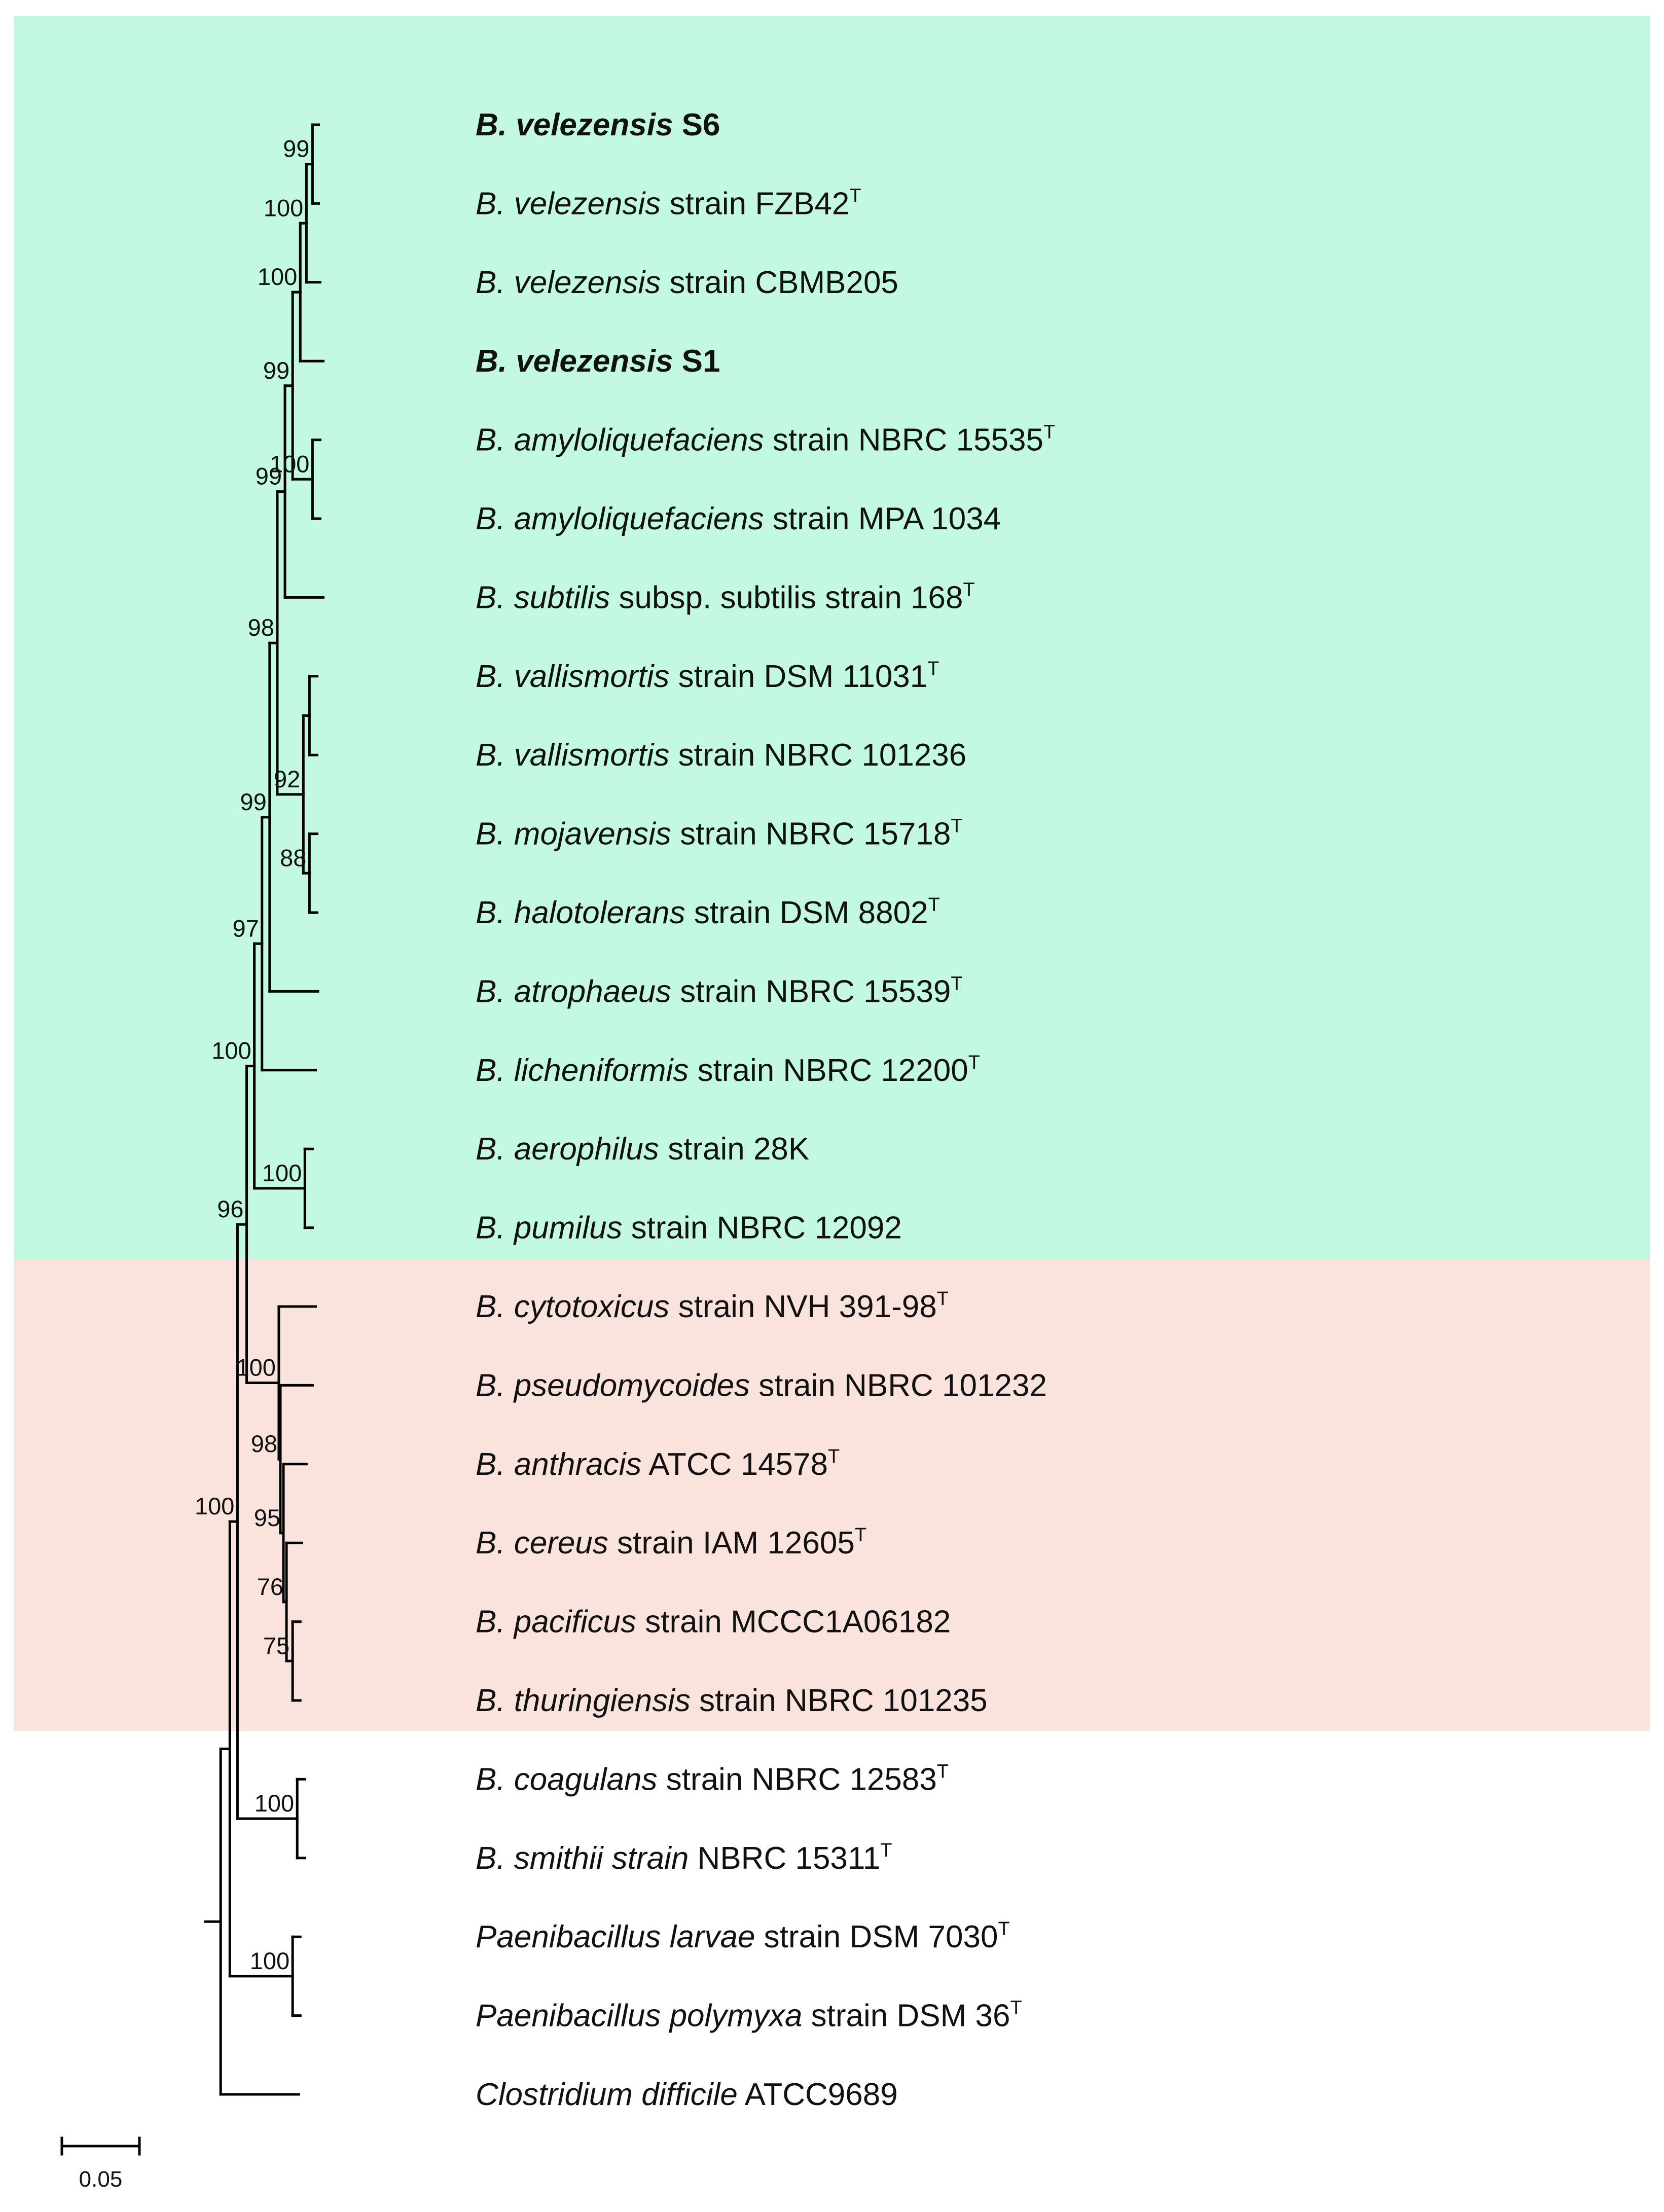 This screenshot has height=2212, width=1664. Describe the element at coordinates (598, 361) in the screenshot. I see `taxon-label-t4: B. velezensis S1` at that location.